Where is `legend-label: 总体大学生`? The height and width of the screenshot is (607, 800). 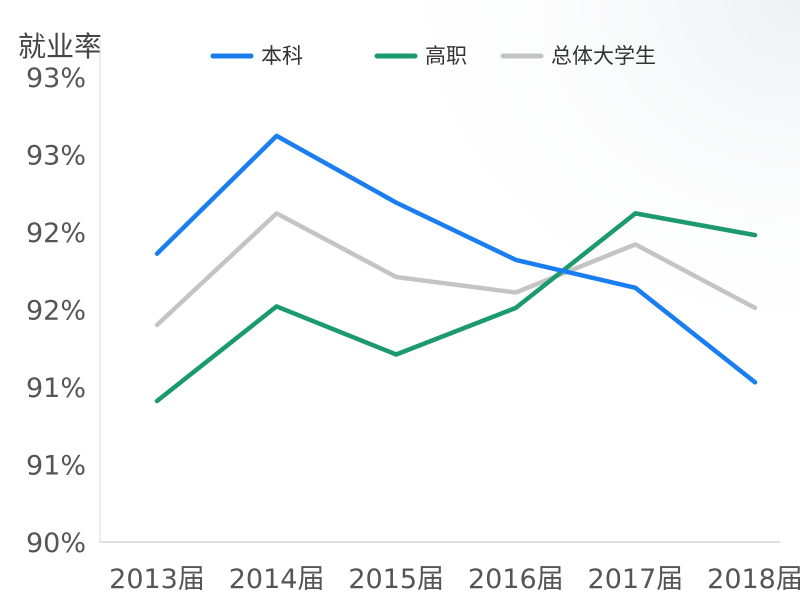
legend-label: 总体大学生 is located at coordinates (603, 56).